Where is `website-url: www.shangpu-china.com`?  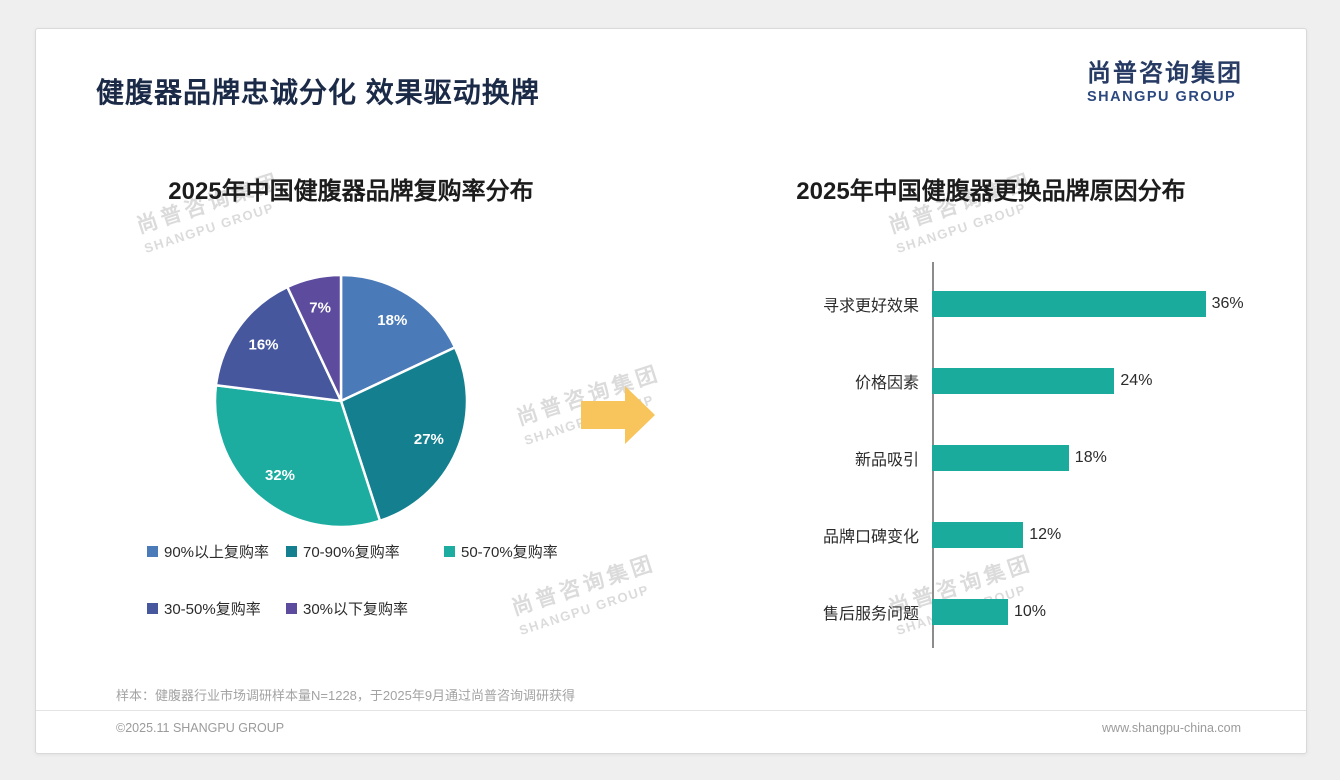 website-url: www.shangpu-china.com is located at coordinates (1171, 728).